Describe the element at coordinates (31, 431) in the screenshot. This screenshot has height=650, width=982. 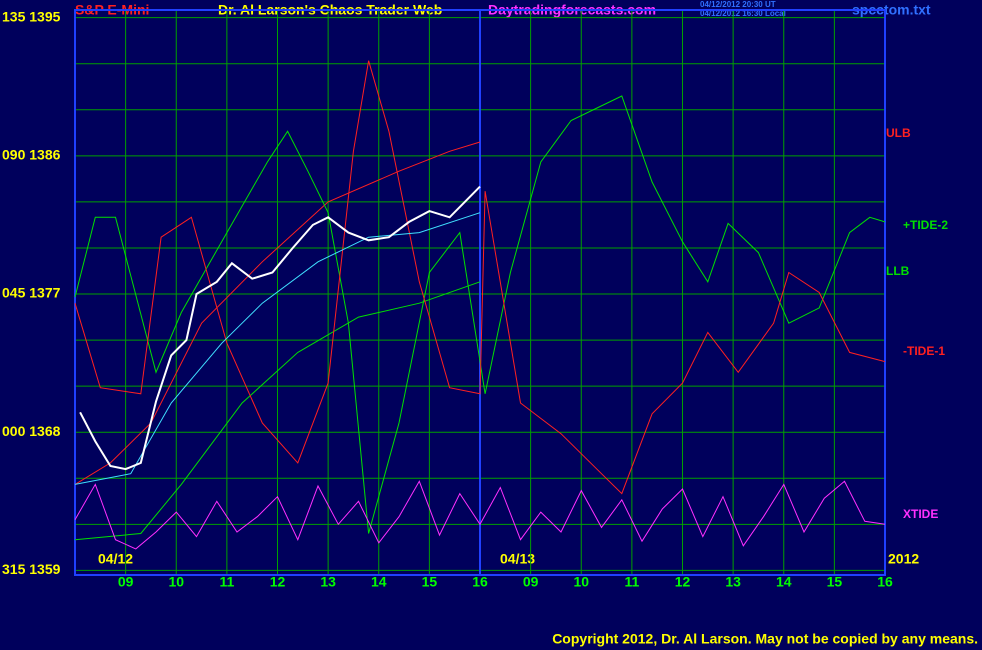
I see `y-tick-label: 000 1368` at that location.